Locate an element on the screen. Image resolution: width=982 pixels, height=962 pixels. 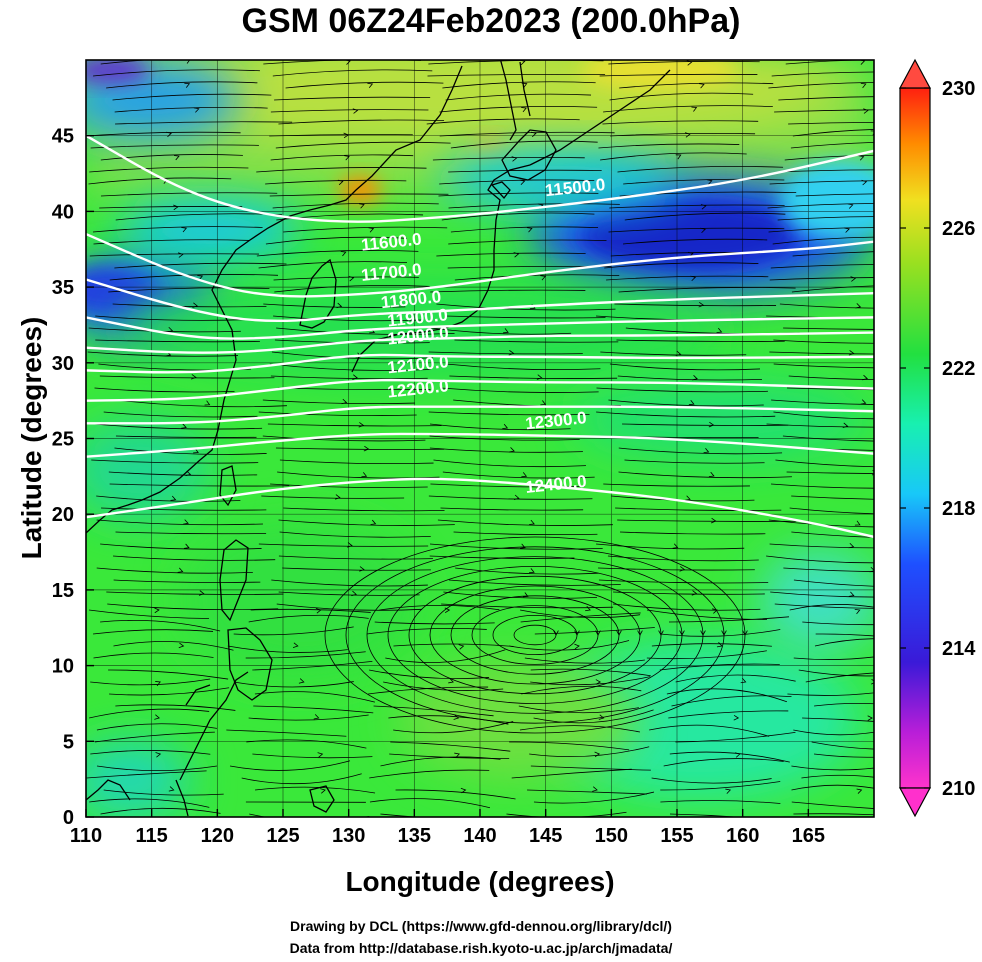
colorbar-min-arrow is located at coordinates (915, 802).